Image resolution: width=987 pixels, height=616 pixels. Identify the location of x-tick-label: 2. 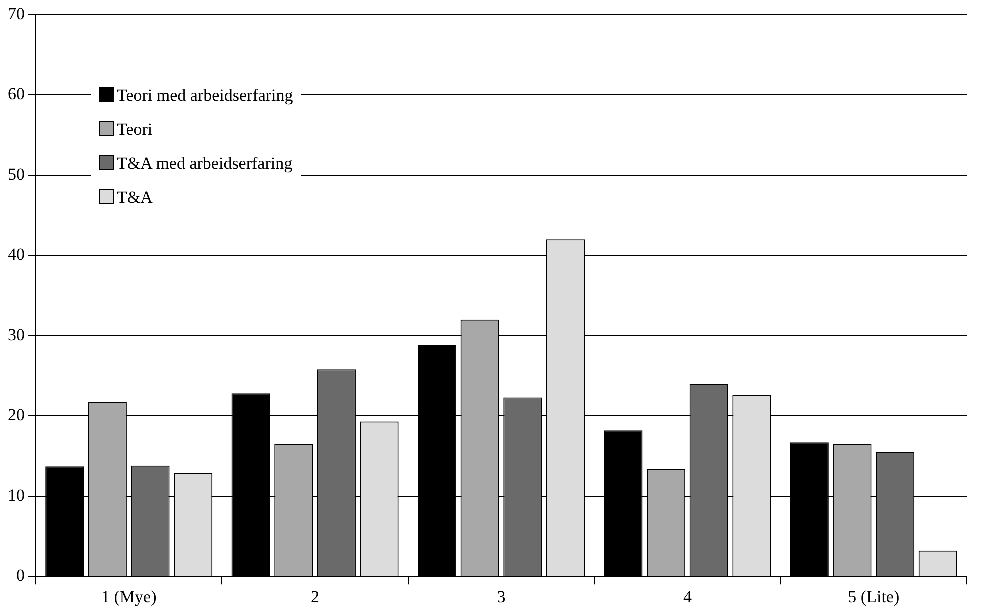
(315, 596).